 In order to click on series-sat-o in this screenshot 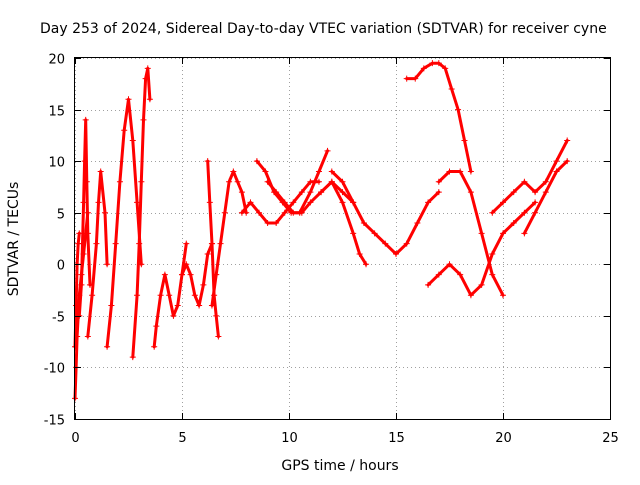, I will do `click(385, 212)`.